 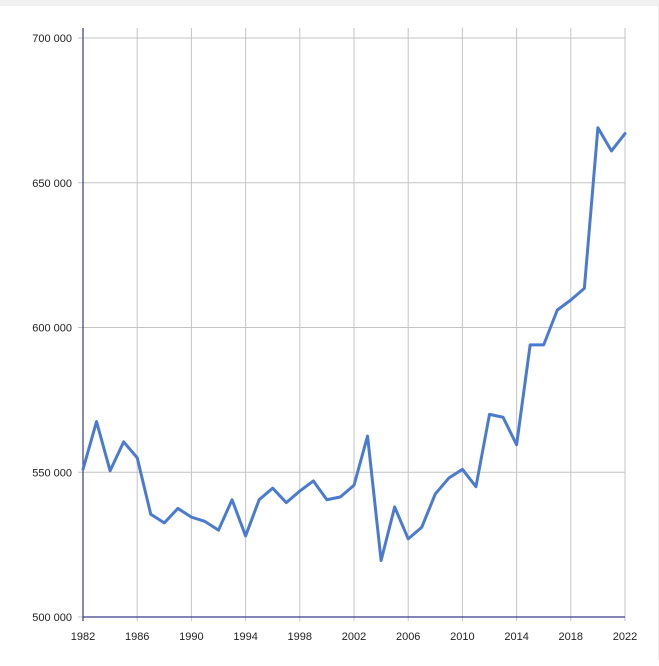 What do you see at coordinates (52, 329) in the screenshot?
I see `y-tick-label: 600 000` at bounding box center [52, 329].